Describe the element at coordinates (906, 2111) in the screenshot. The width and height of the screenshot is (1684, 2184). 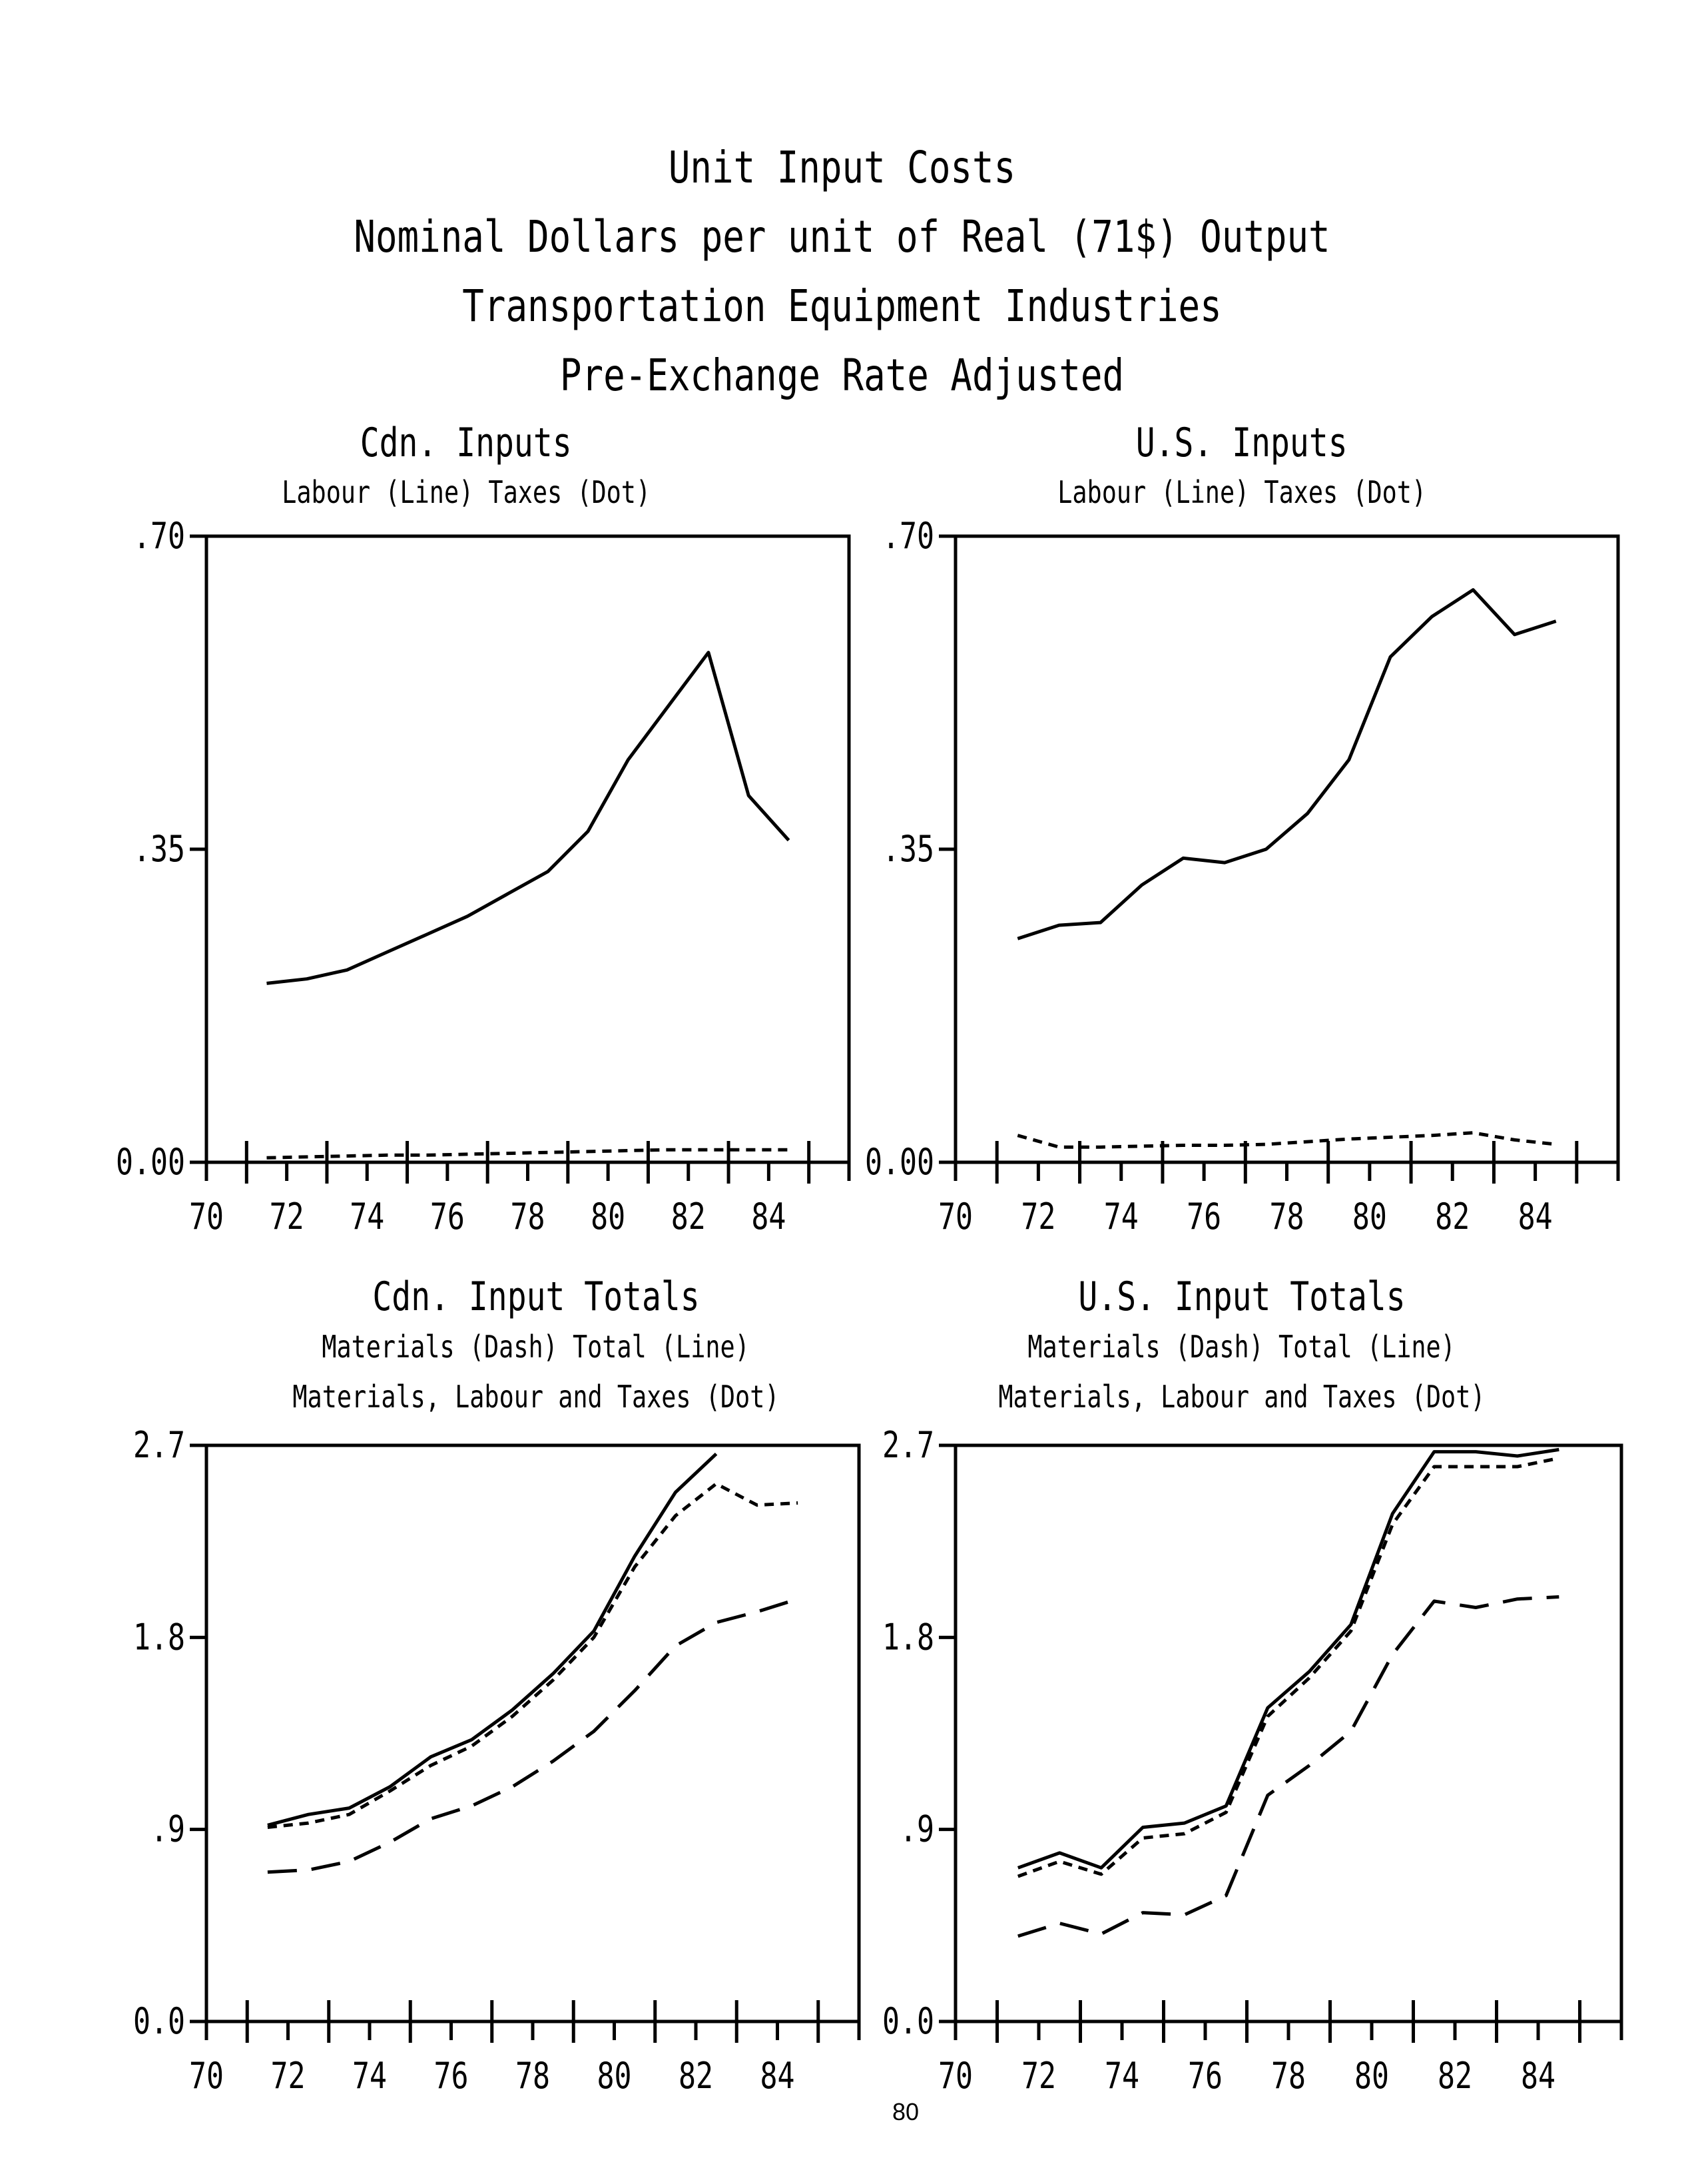
I see `page-number: 80` at that location.